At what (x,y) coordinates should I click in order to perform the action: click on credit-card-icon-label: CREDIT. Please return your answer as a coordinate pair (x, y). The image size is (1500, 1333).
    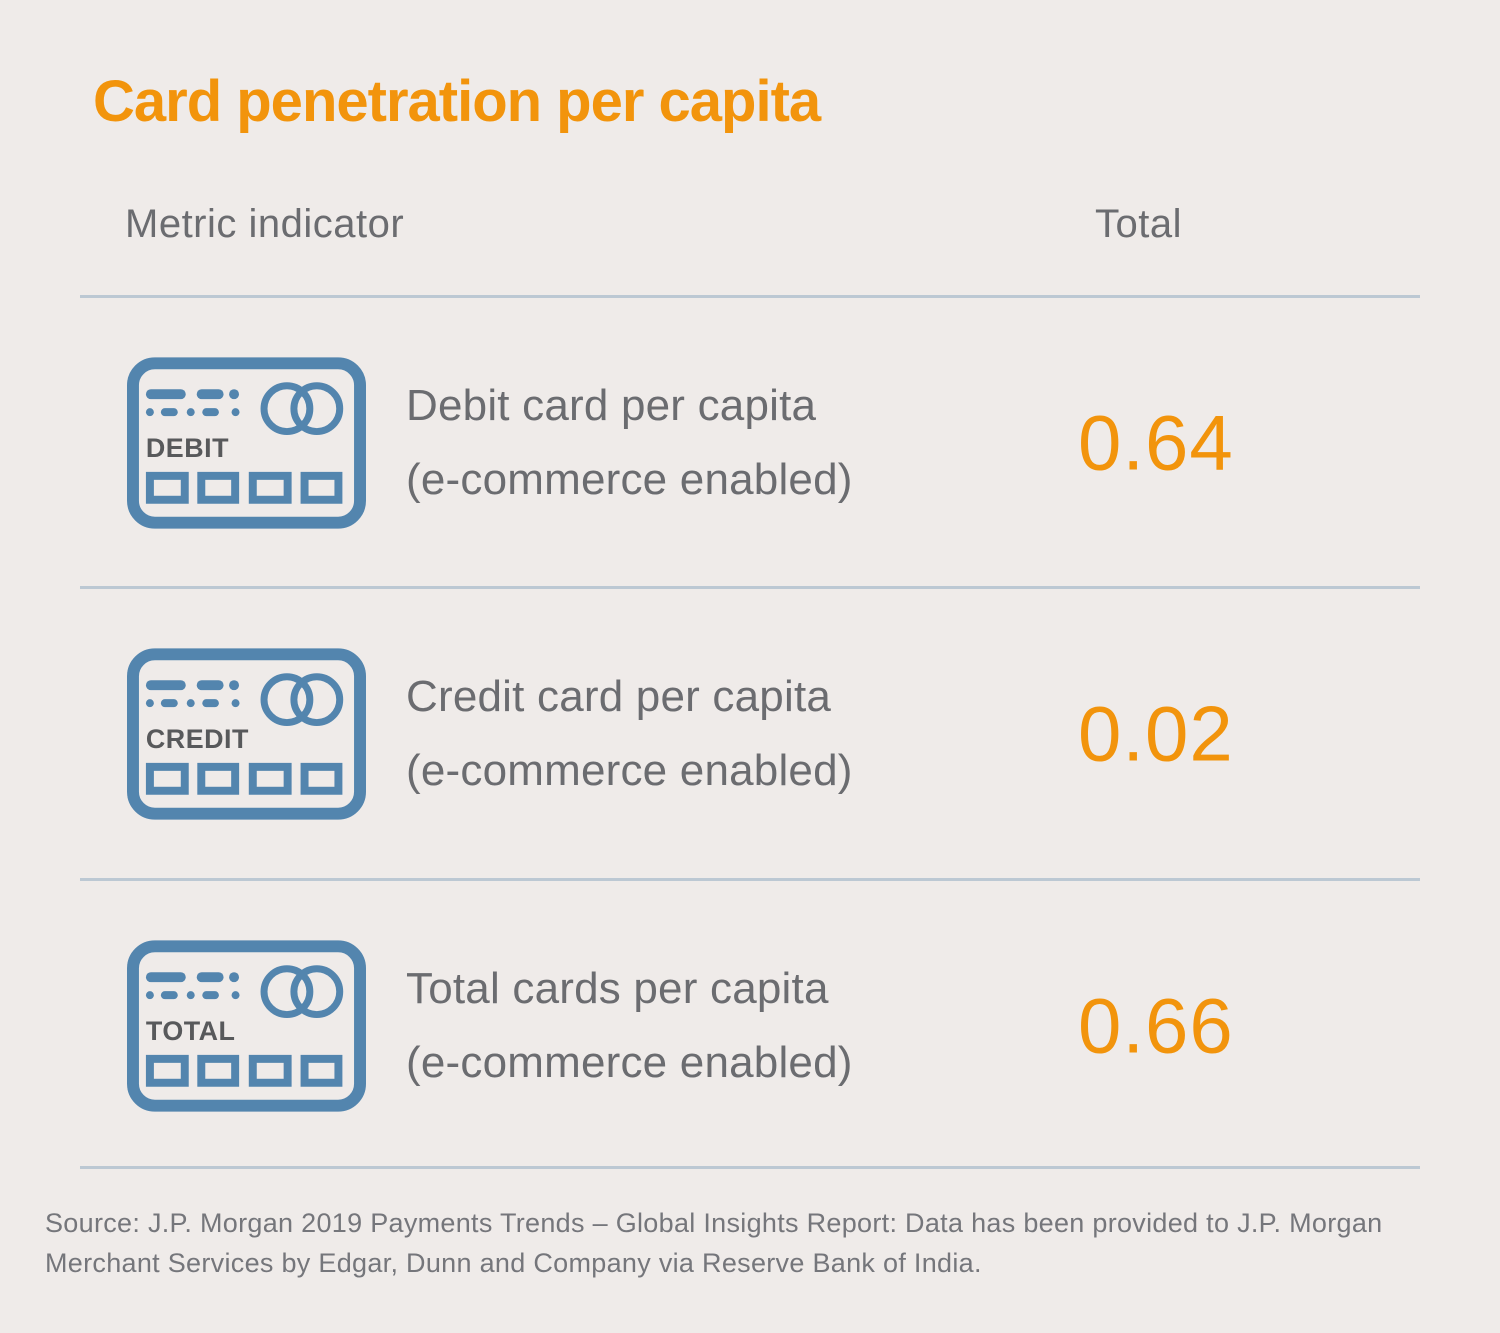
    Looking at the image, I should click on (197, 738).